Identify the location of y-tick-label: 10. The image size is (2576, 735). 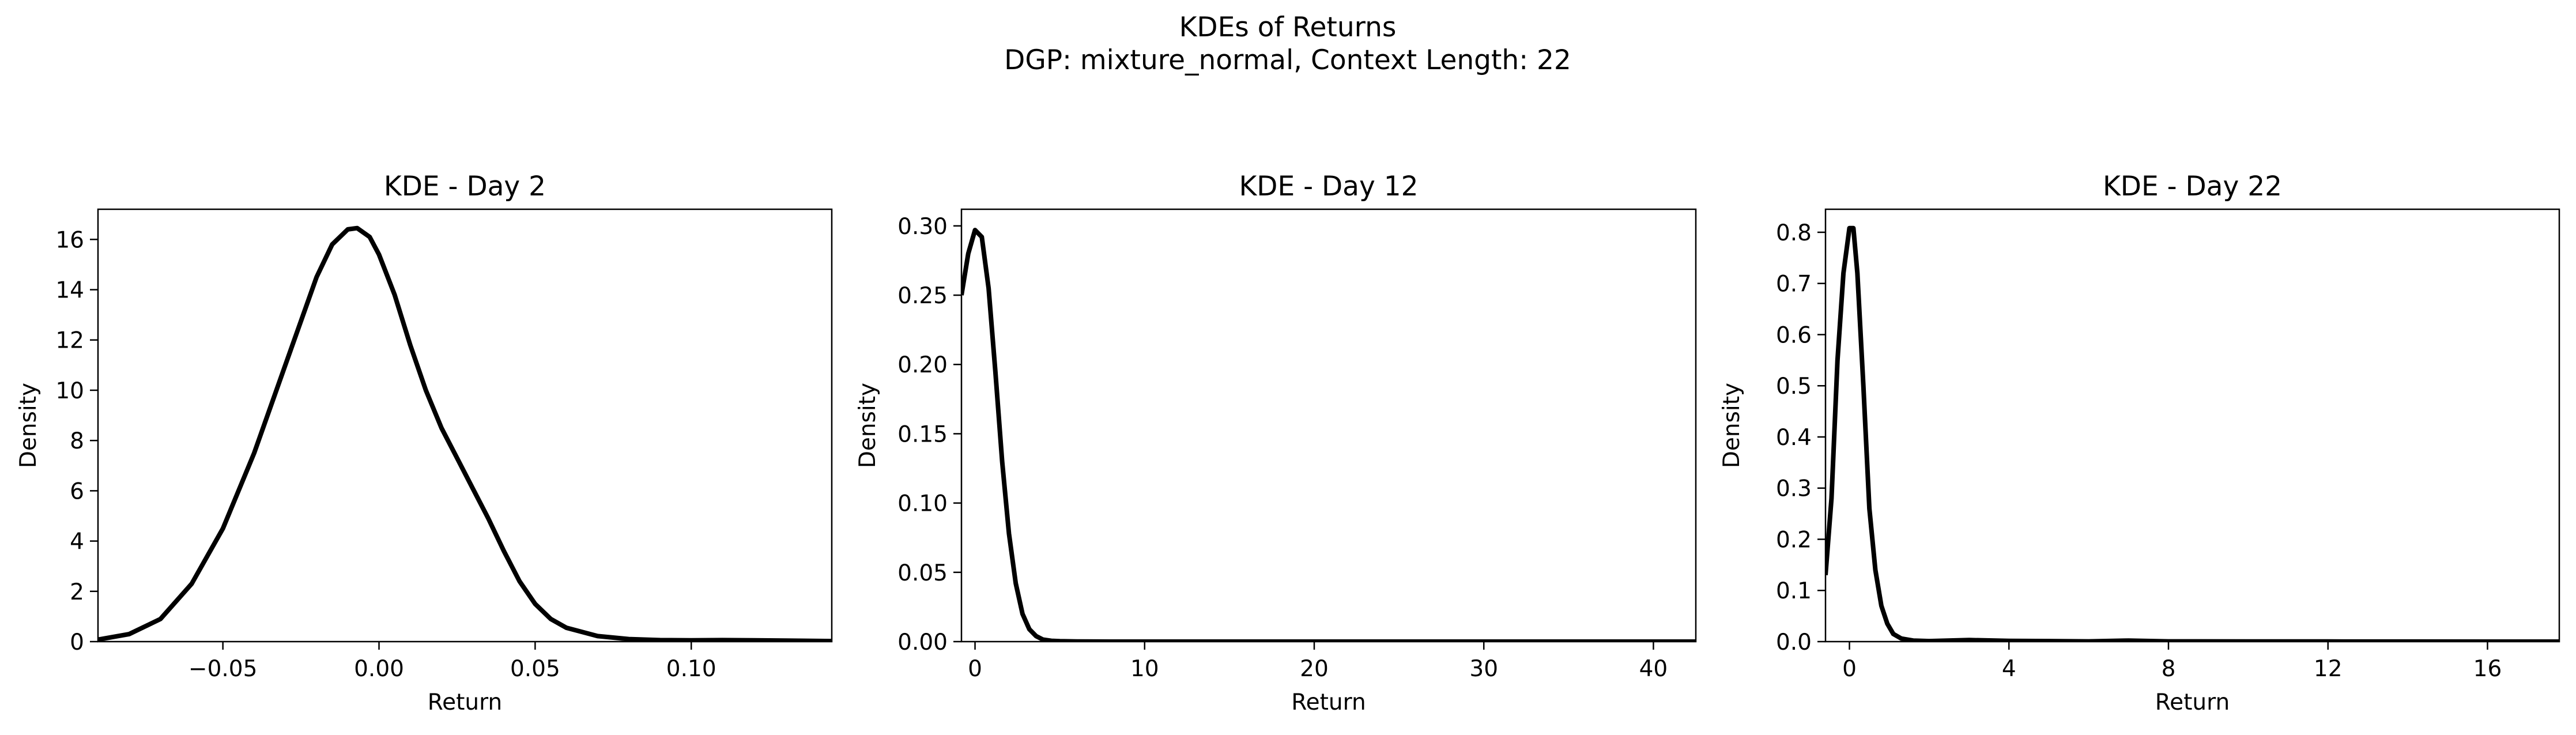
(69, 391).